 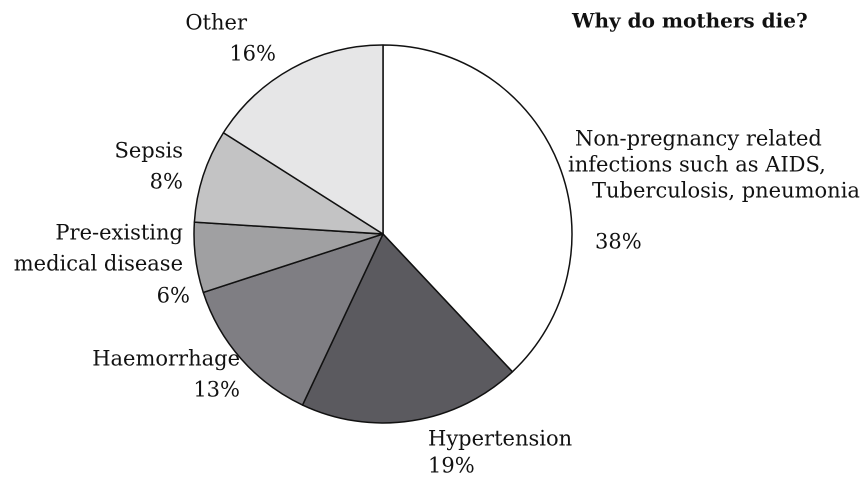 What do you see at coordinates (697, 165) in the screenshot?
I see `slice-label: infections such as AIDS,` at bounding box center [697, 165].